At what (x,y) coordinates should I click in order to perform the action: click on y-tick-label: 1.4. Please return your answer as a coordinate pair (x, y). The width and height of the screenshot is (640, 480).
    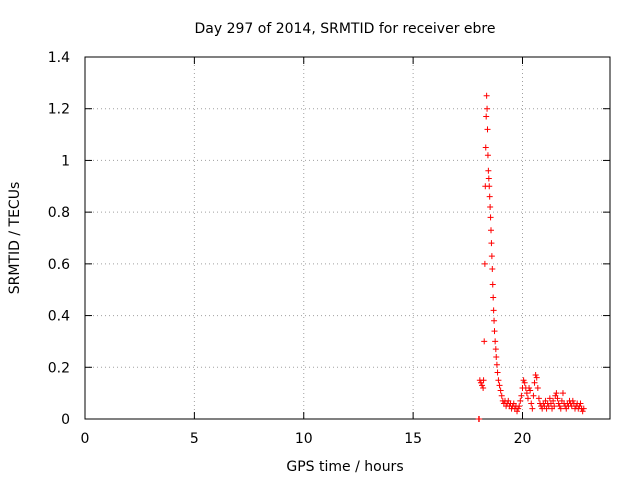
    Looking at the image, I should click on (59, 58).